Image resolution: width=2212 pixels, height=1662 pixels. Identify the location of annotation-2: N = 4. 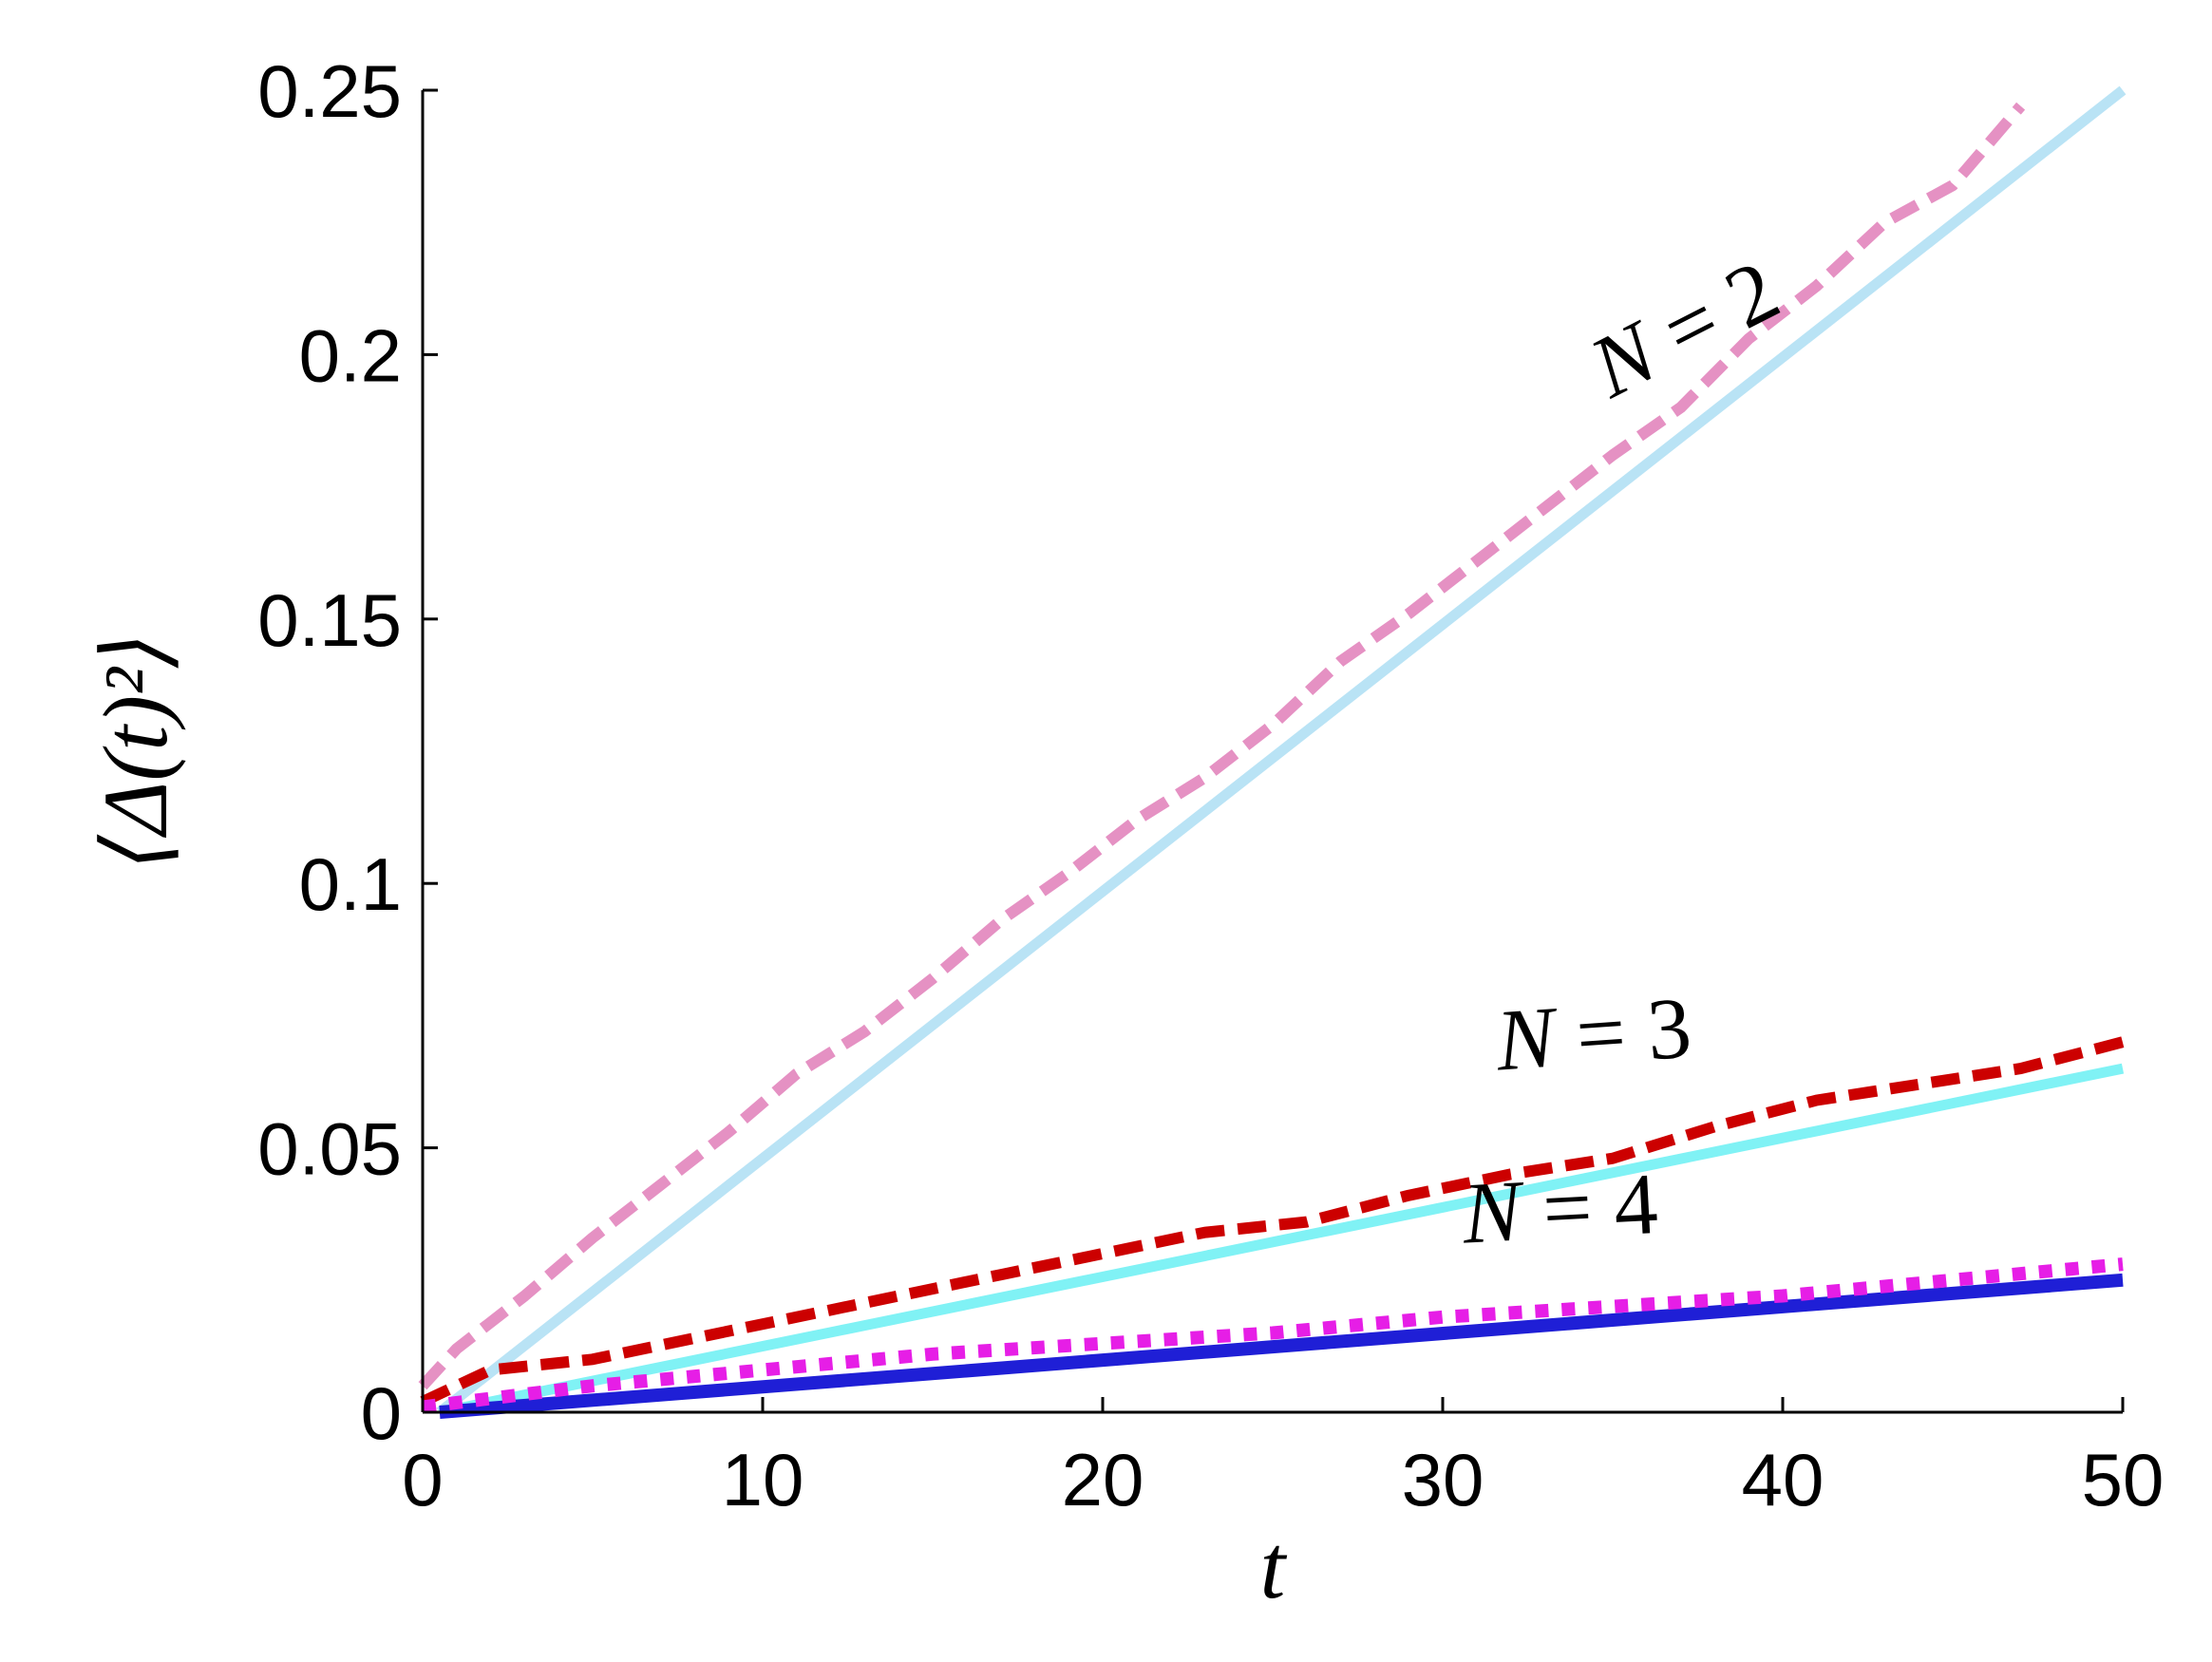
(1560, 1208).